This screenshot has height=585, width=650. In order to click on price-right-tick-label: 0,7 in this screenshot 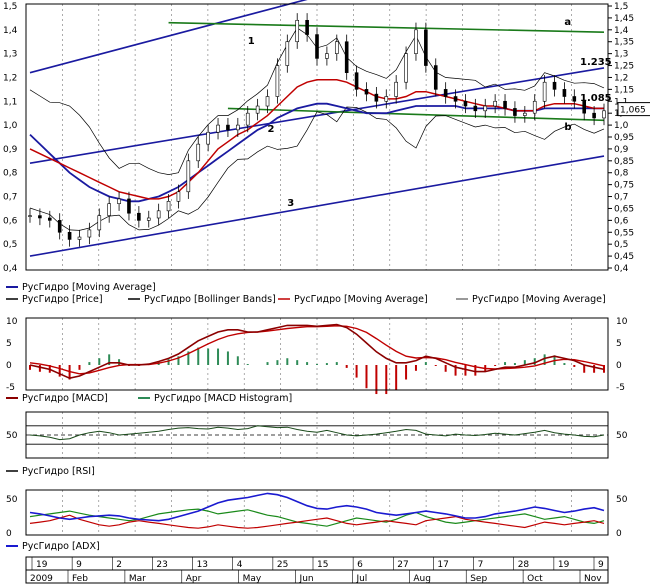, I will do `click(621, 198)`.